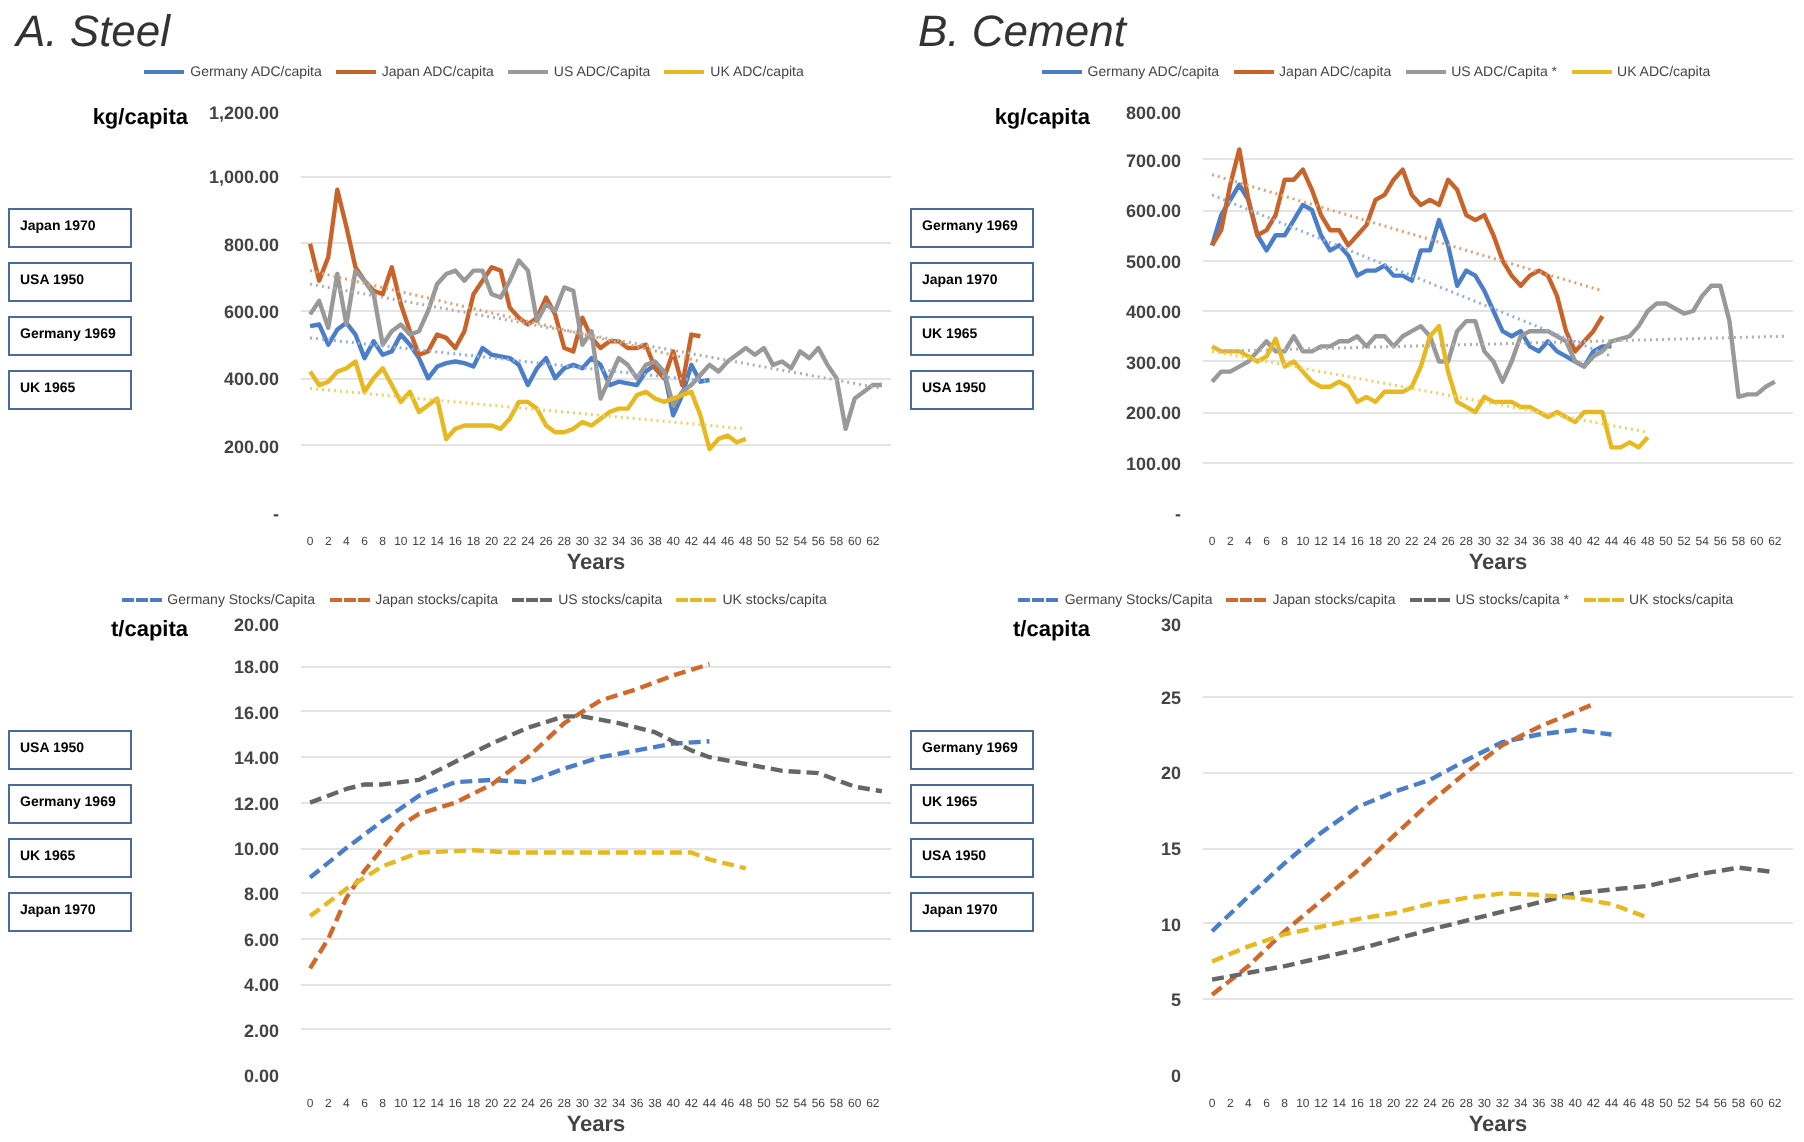 Image resolution: width=1804 pixels, height=1142 pixels. What do you see at coordinates (261, 1030) in the screenshot?
I see `y-tick-label: 2.00` at bounding box center [261, 1030].